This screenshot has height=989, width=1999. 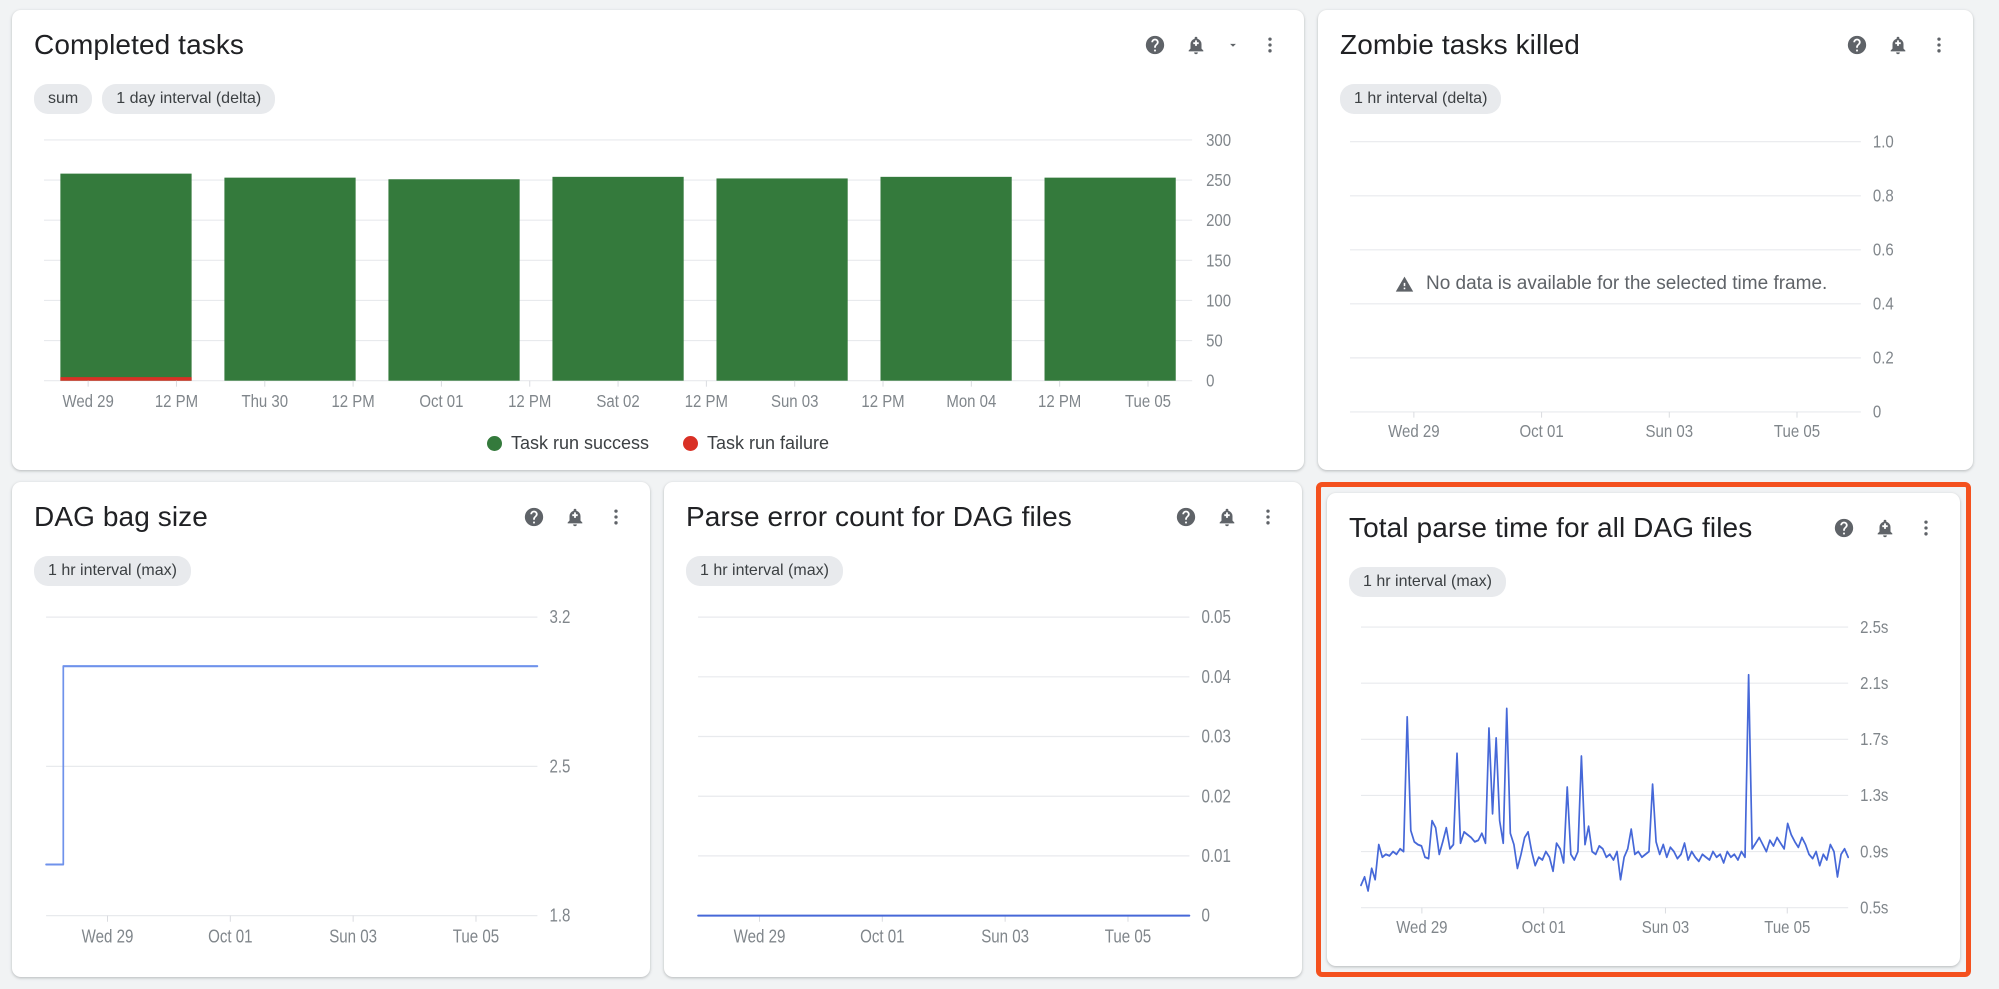 I want to click on page-title: Completed tasks, so click(x=139, y=44).